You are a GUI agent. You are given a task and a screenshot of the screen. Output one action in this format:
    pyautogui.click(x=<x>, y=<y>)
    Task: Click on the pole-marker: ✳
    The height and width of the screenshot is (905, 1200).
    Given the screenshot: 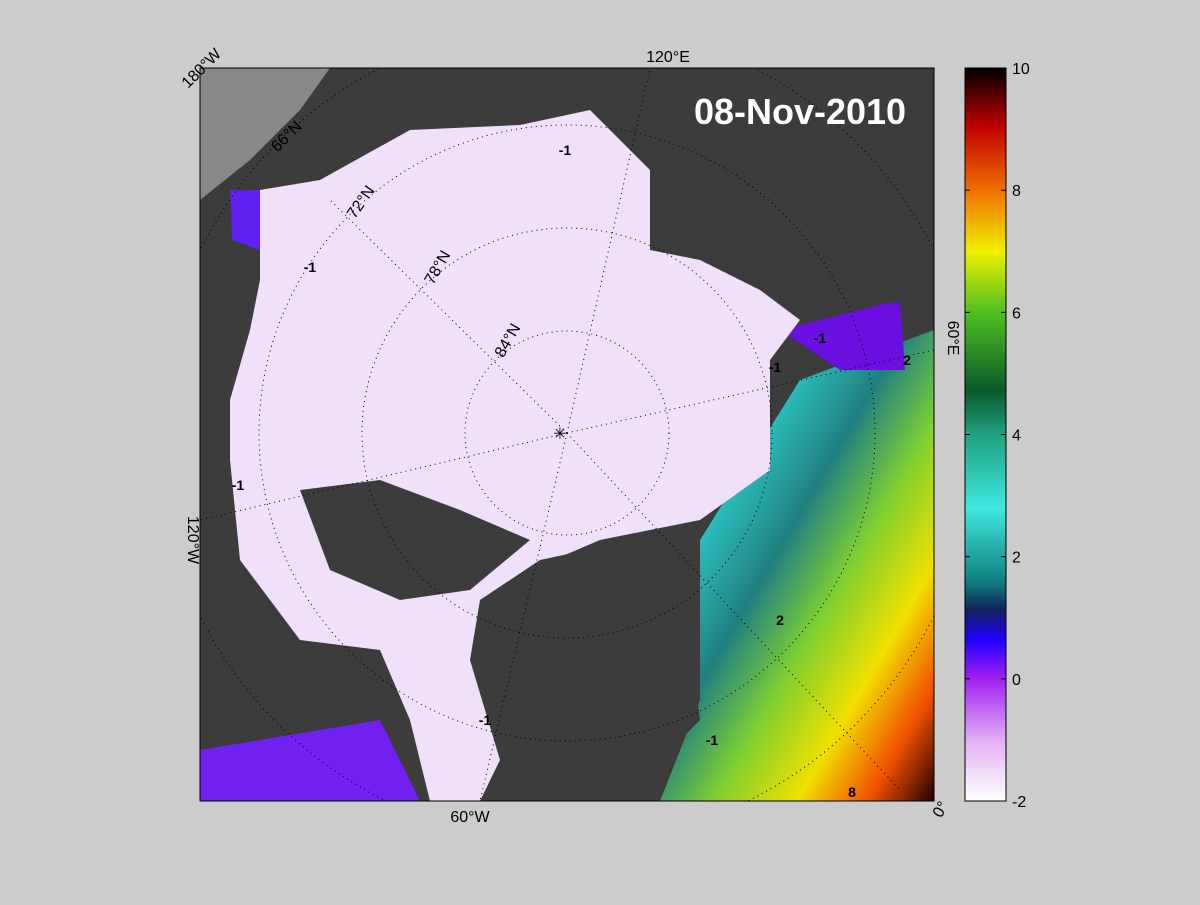 What is the action you would take?
    pyautogui.click(x=559, y=434)
    